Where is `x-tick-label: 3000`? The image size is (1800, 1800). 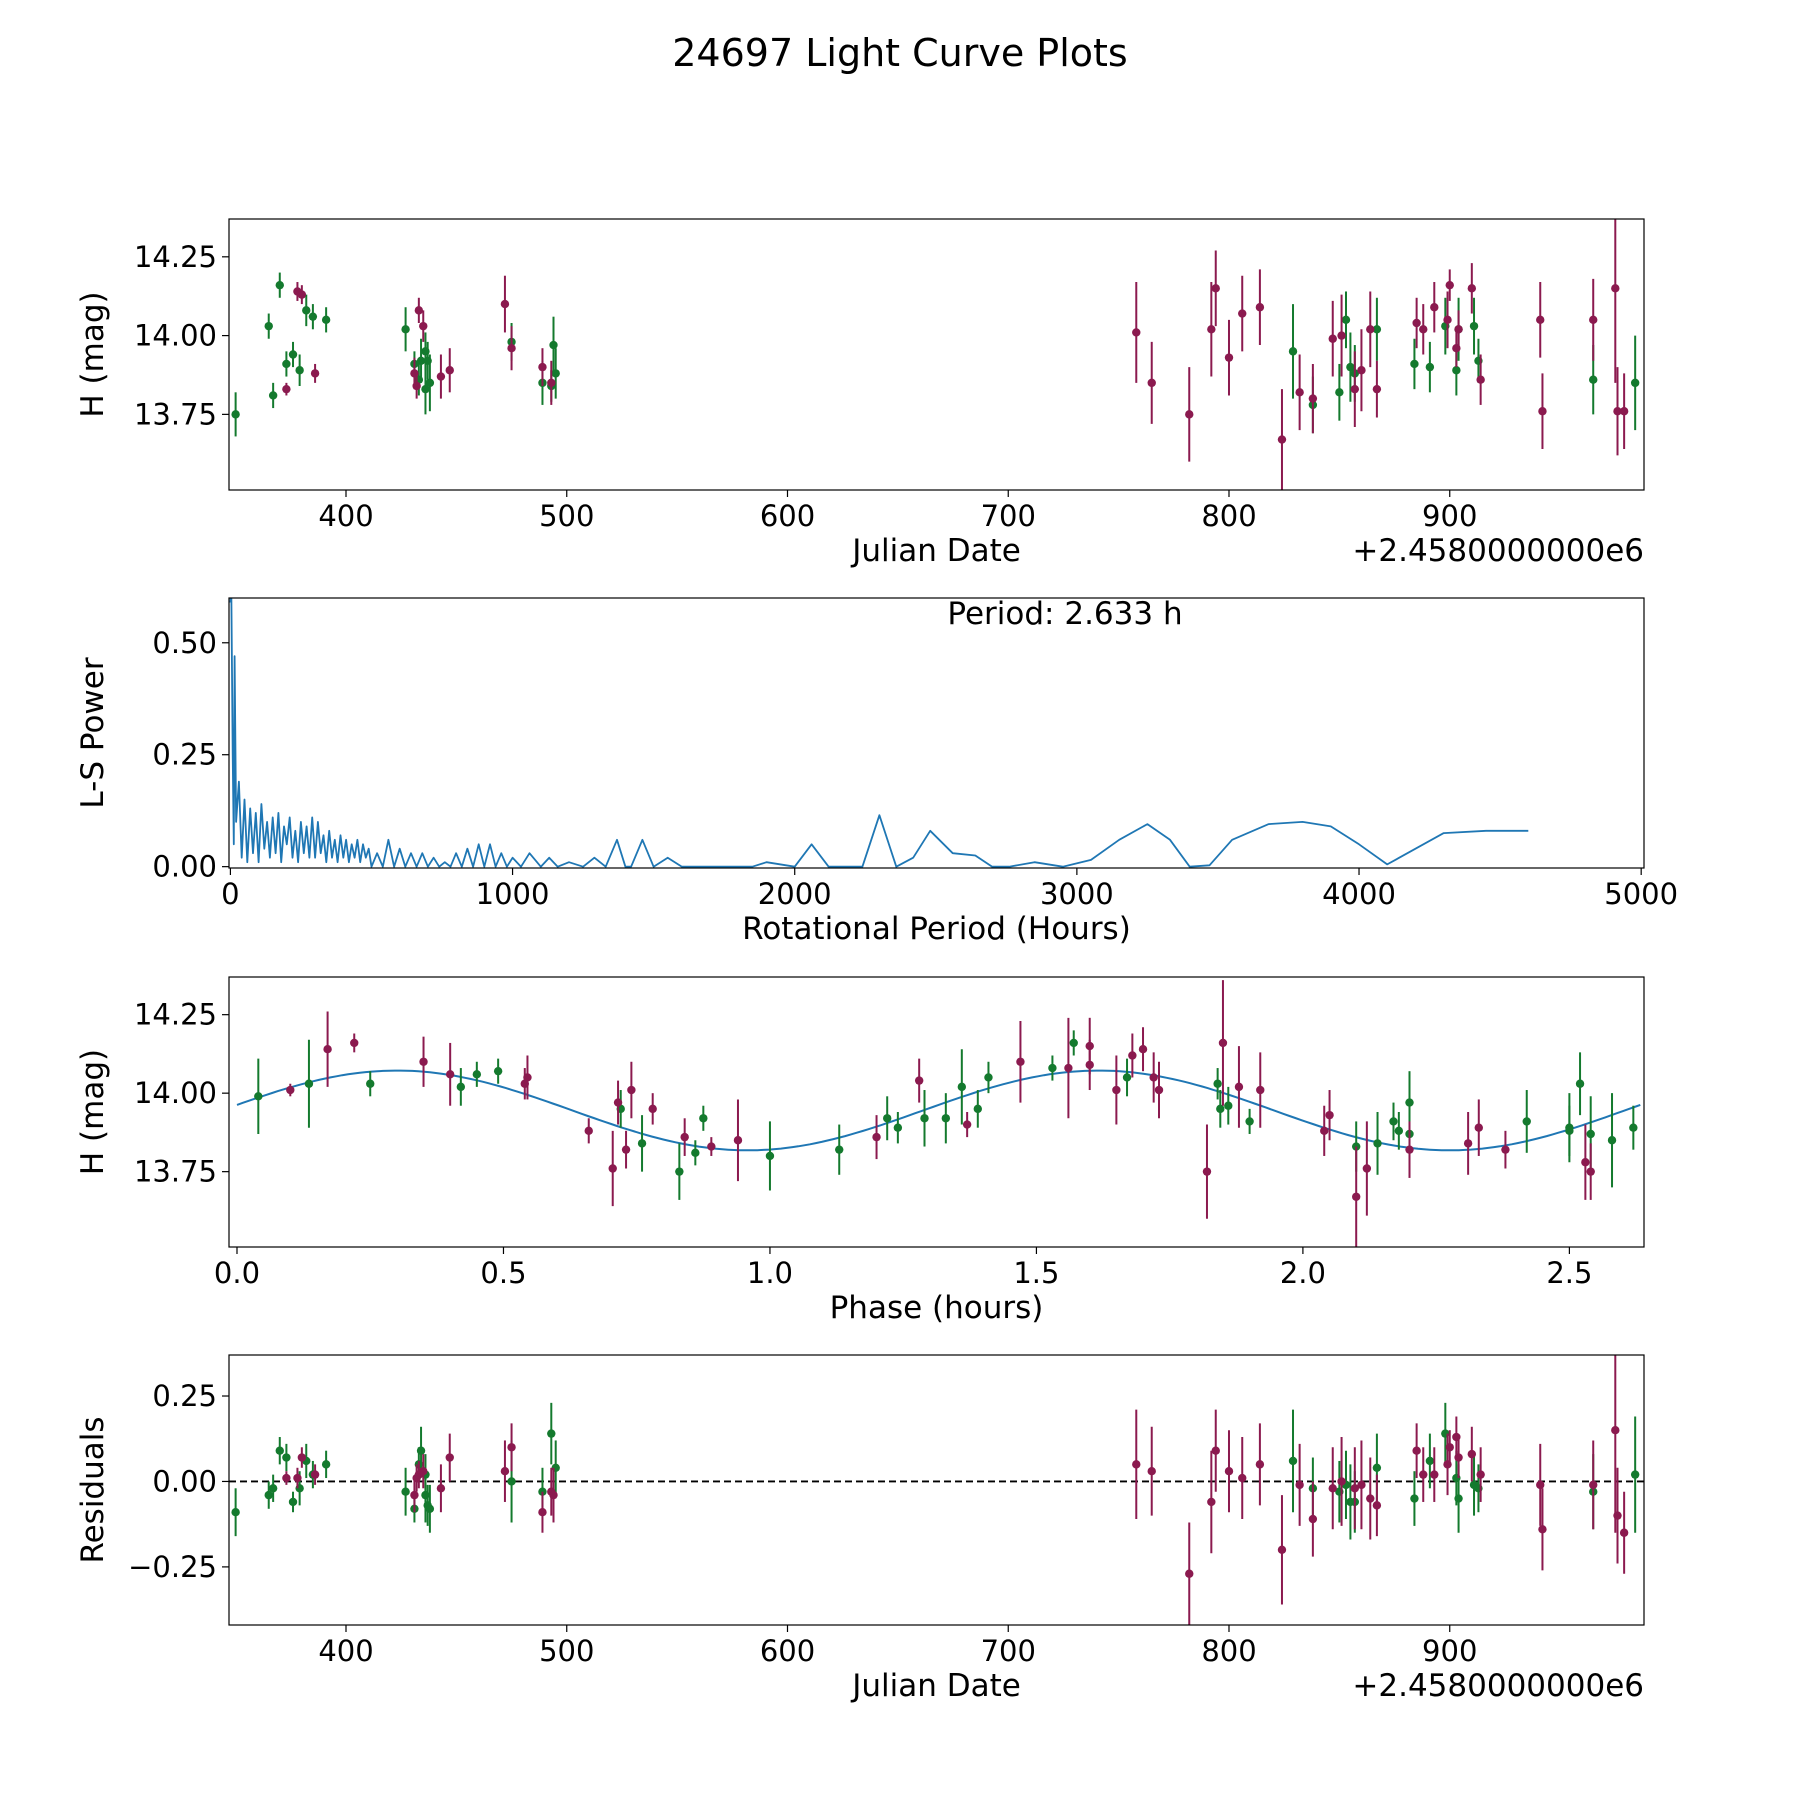 x-tick-label: 3000 is located at coordinates (1077, 894).